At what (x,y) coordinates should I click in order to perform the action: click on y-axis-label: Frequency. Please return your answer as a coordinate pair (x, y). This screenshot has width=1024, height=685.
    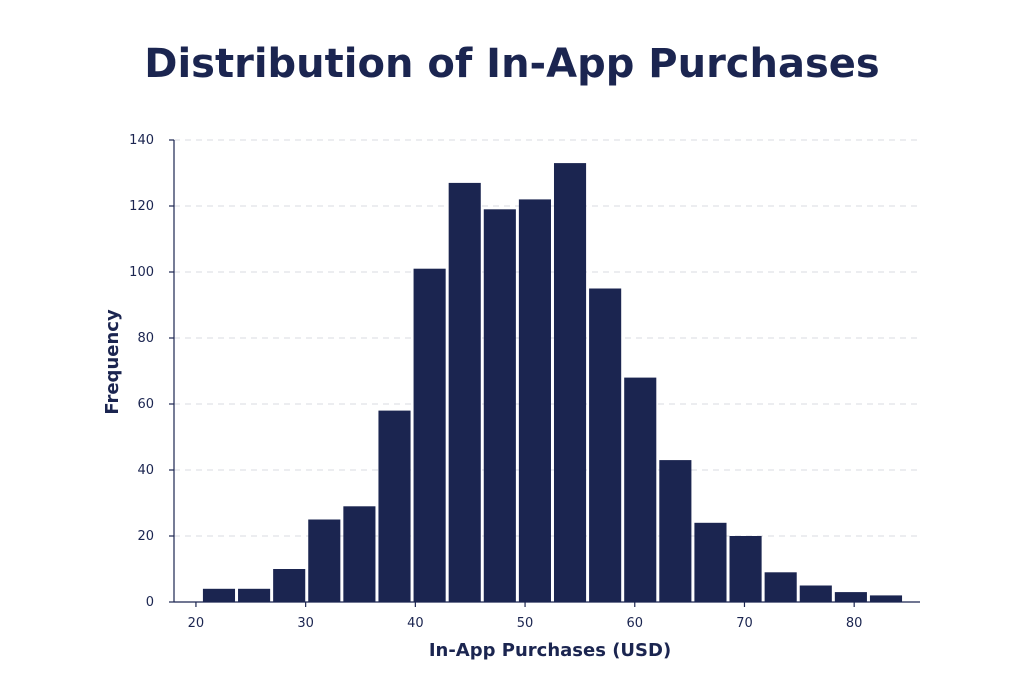
    Looking at the image, I should click on (112, 362).